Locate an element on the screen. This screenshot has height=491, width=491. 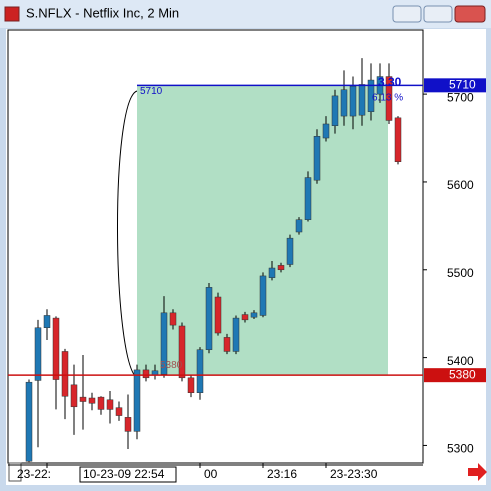
window-icon is located at coordinates (12, 14).